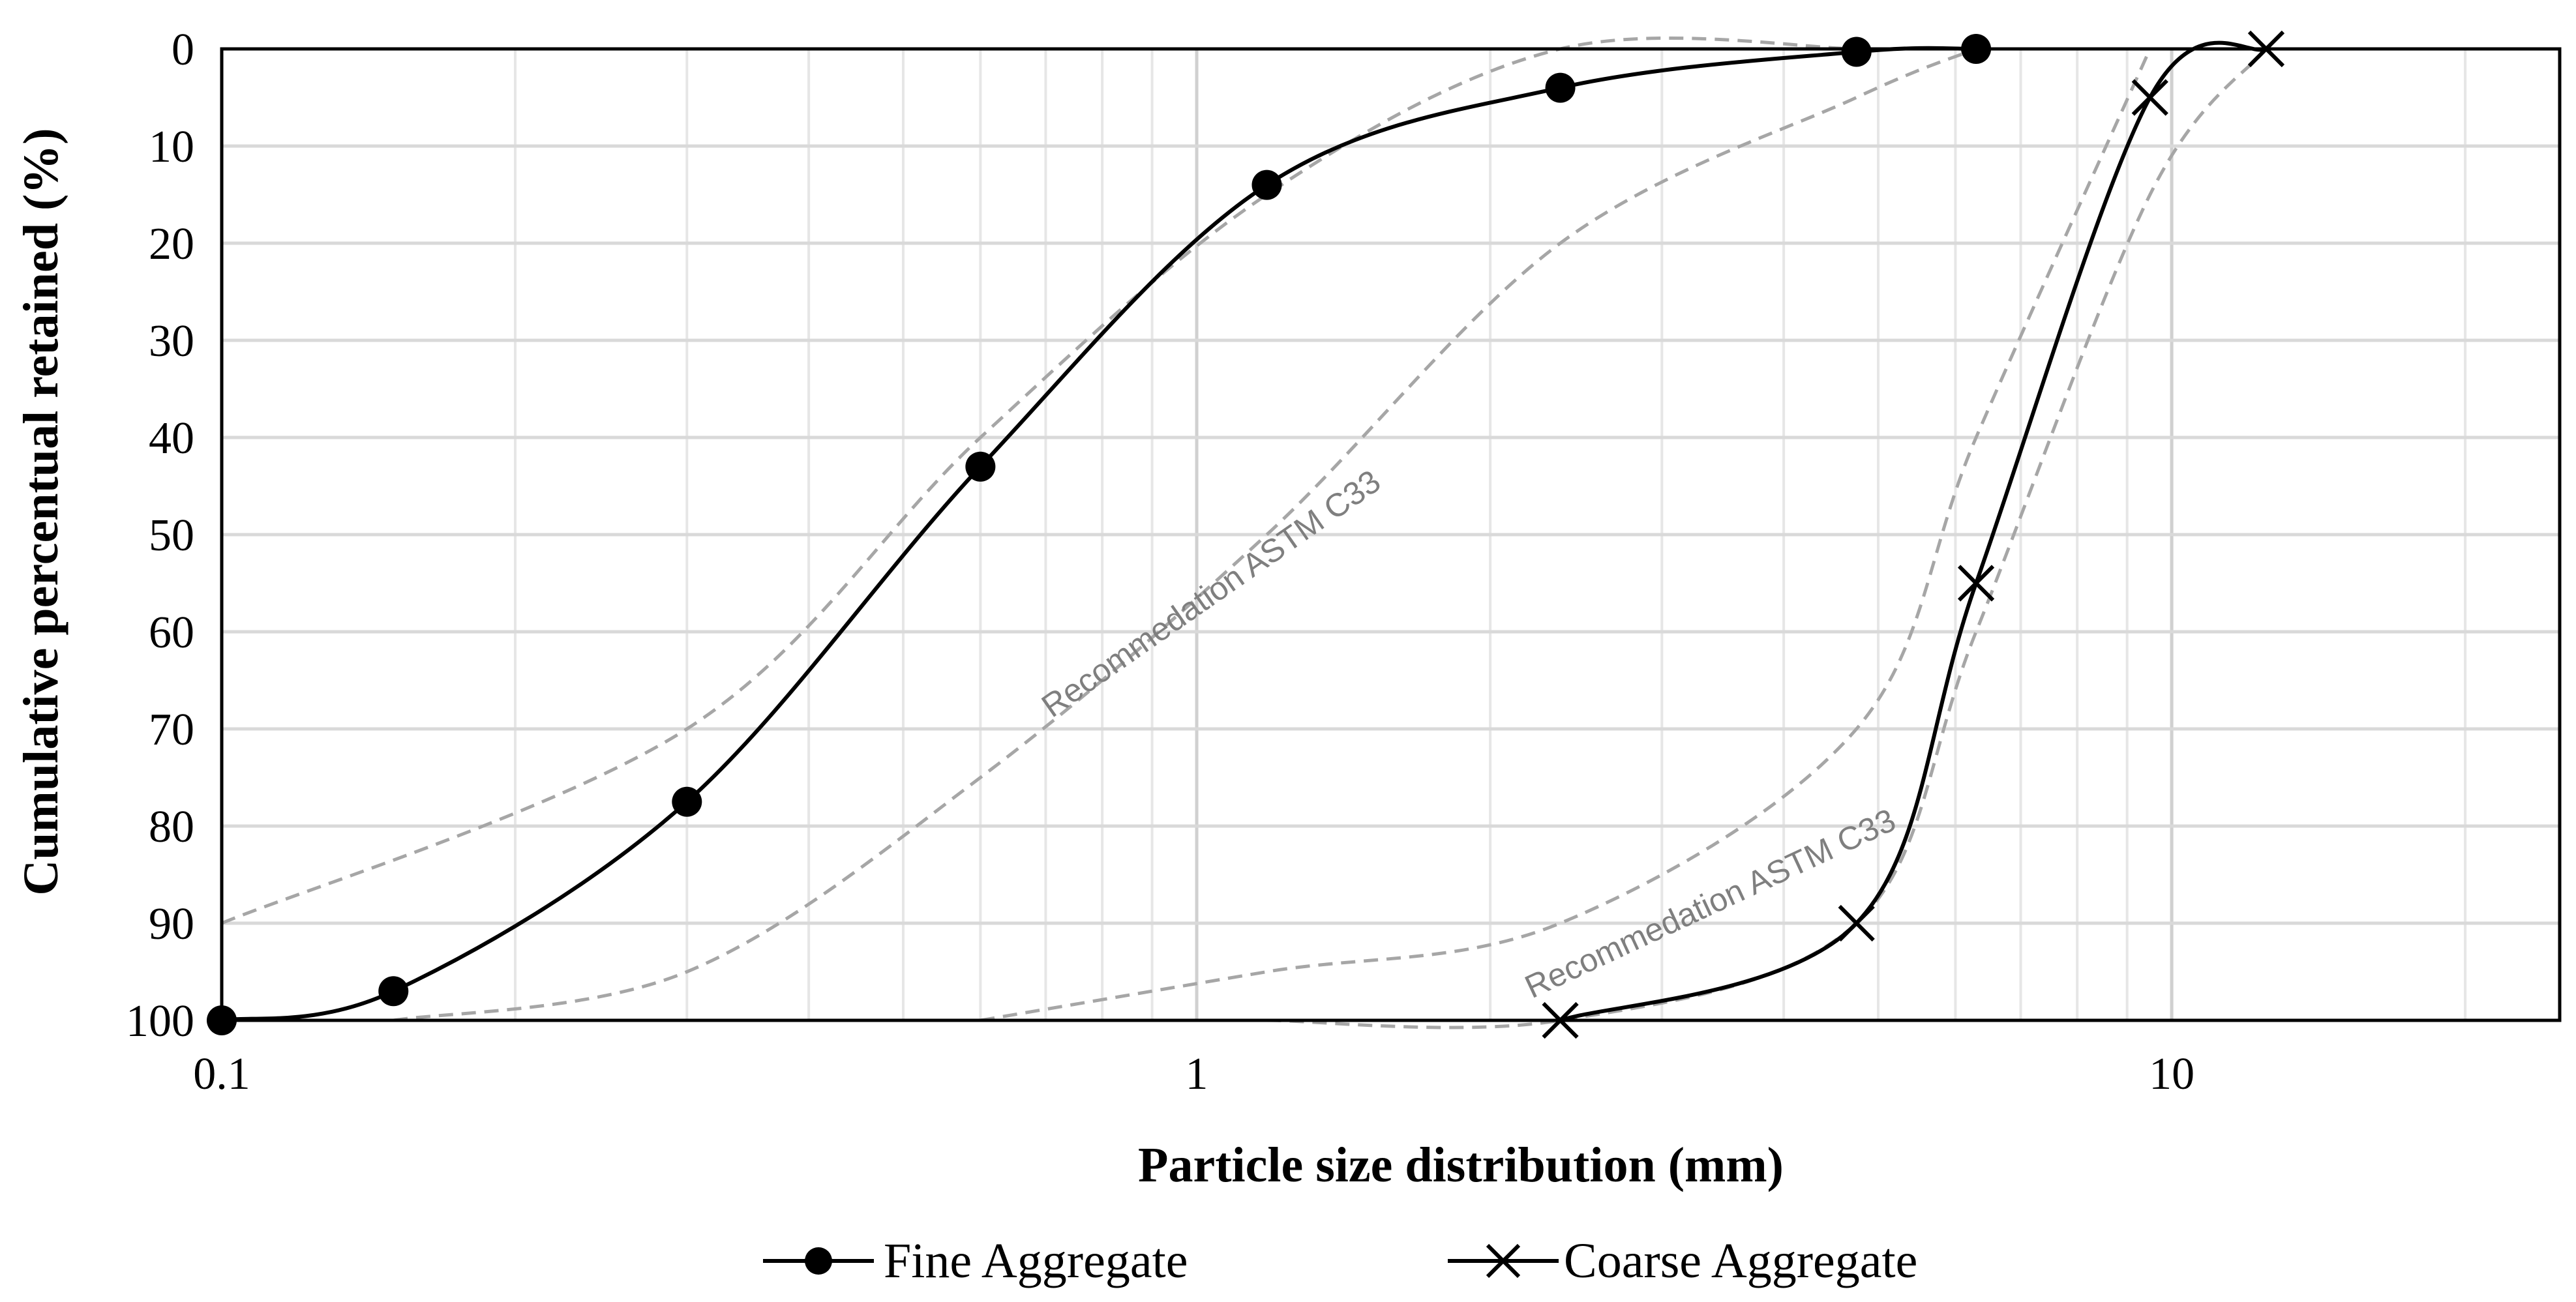 The image size is (2576, 1302). I want to click on legend-fine-label: Fine Aggregate, so click(1036, 1261).